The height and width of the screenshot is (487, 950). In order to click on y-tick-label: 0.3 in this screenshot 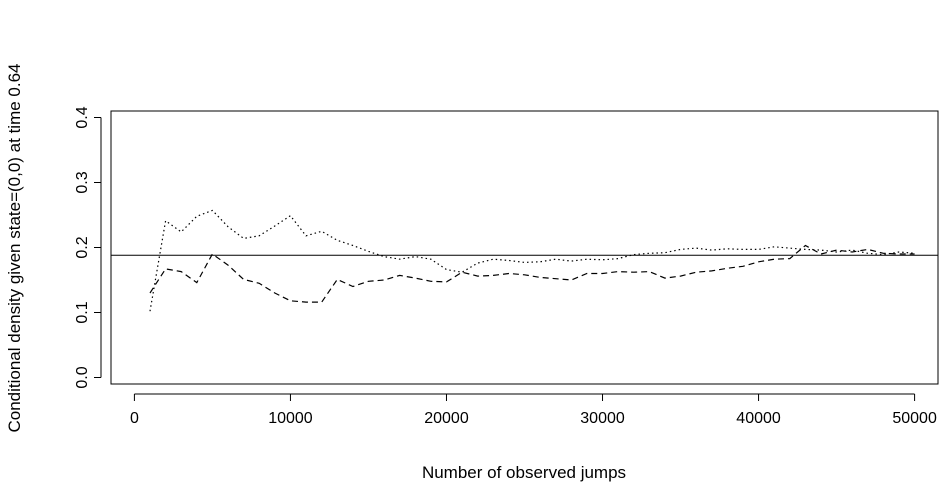, I will do `click(82, 182)`.